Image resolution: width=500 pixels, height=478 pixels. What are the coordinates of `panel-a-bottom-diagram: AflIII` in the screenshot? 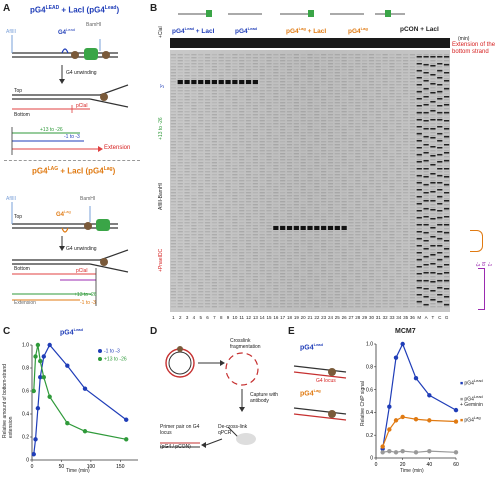 It's located at (67, 251).